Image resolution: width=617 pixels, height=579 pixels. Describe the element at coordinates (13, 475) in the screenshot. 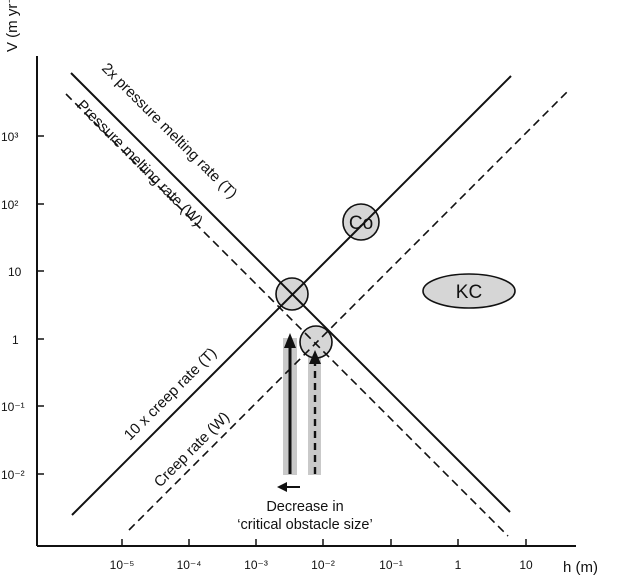

I see `y-tick-label: 10⁻²` at that location.